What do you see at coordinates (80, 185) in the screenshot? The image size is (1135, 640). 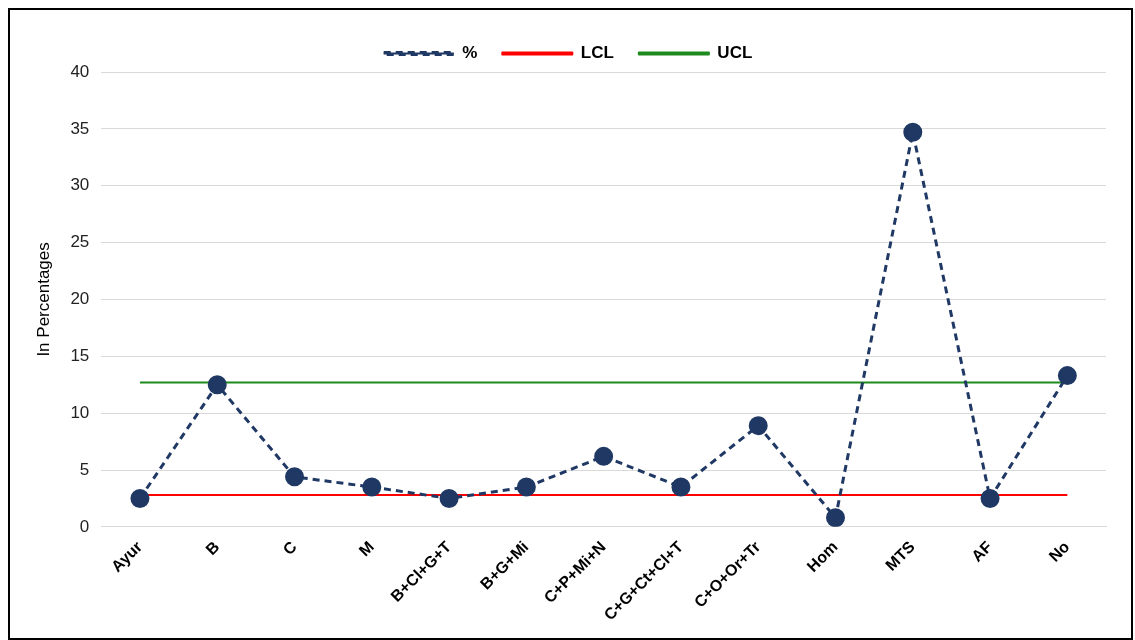 I see `y-tick-label: 30` at bounding box center [80, 185].